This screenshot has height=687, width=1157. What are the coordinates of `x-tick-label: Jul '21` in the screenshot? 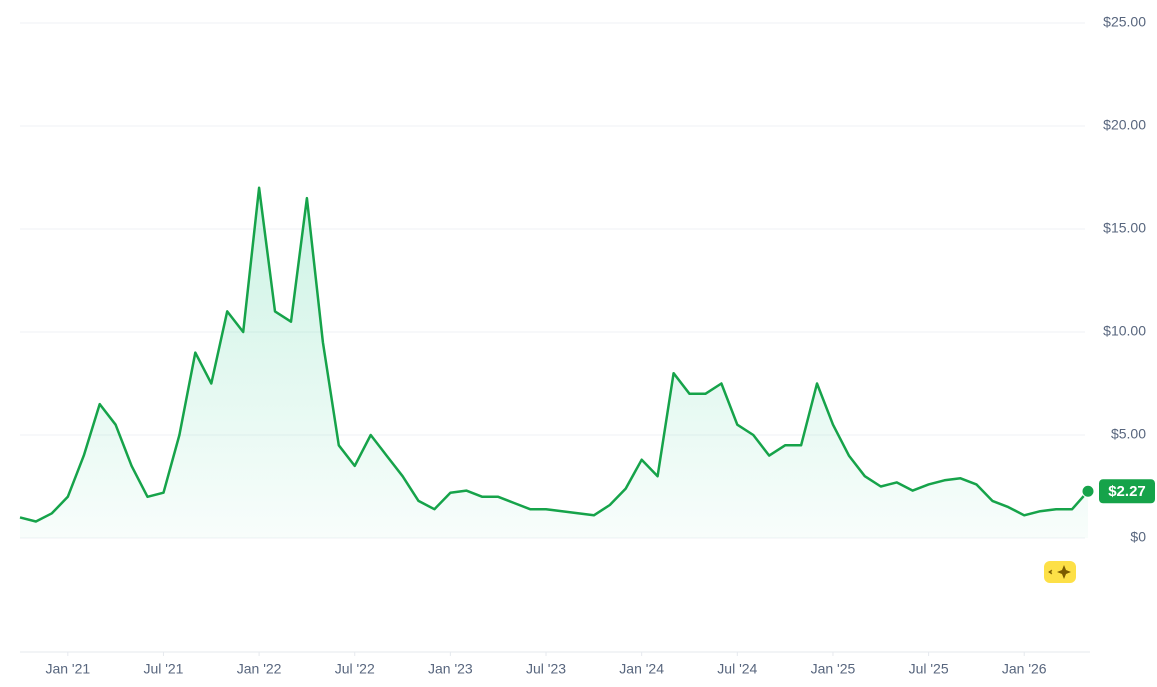 It's located at (163, 669).